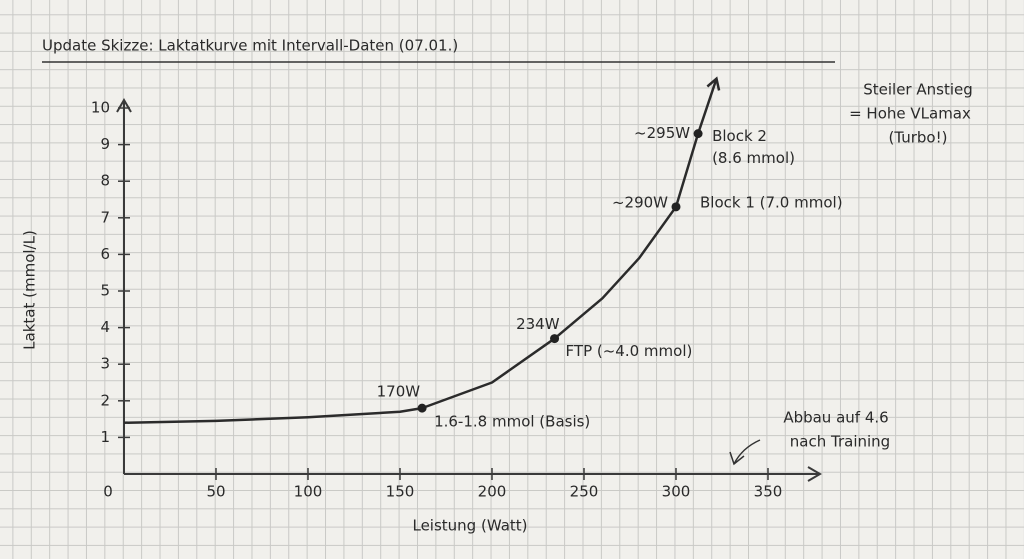  I want to click on y-tick-label: 6, so click(105, 254).